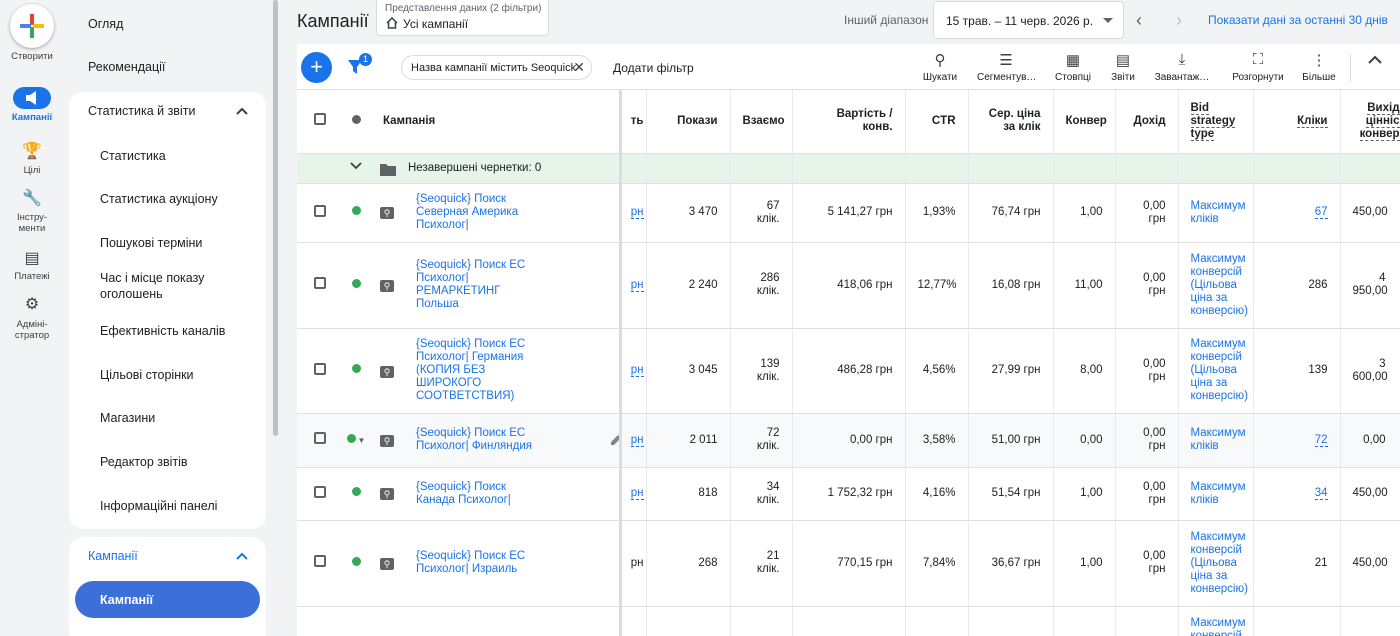  Describe the element at coordinates (32, 258) in the screenshot. I see `credit-card-icon: ▤` at that location.